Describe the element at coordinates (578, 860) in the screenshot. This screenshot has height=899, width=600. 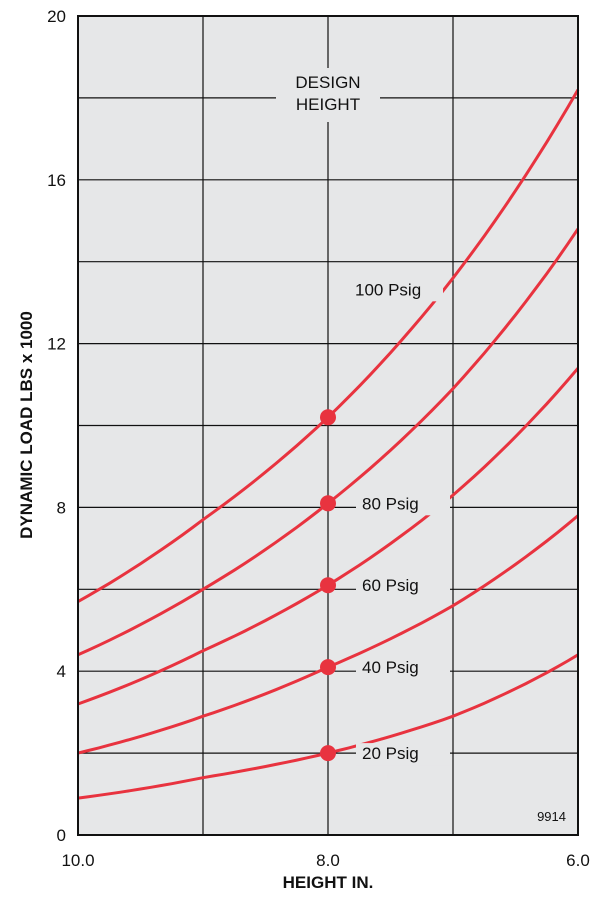
I see `x-tick-label: 6.0` at that location.